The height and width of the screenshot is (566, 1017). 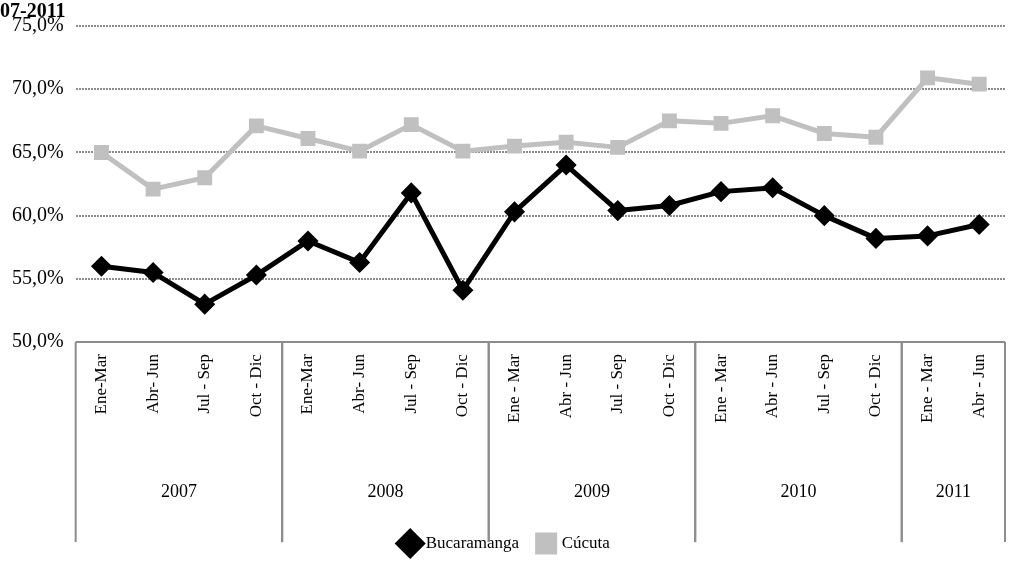 I want to click on text: 2010, so click(x=798, y=490).